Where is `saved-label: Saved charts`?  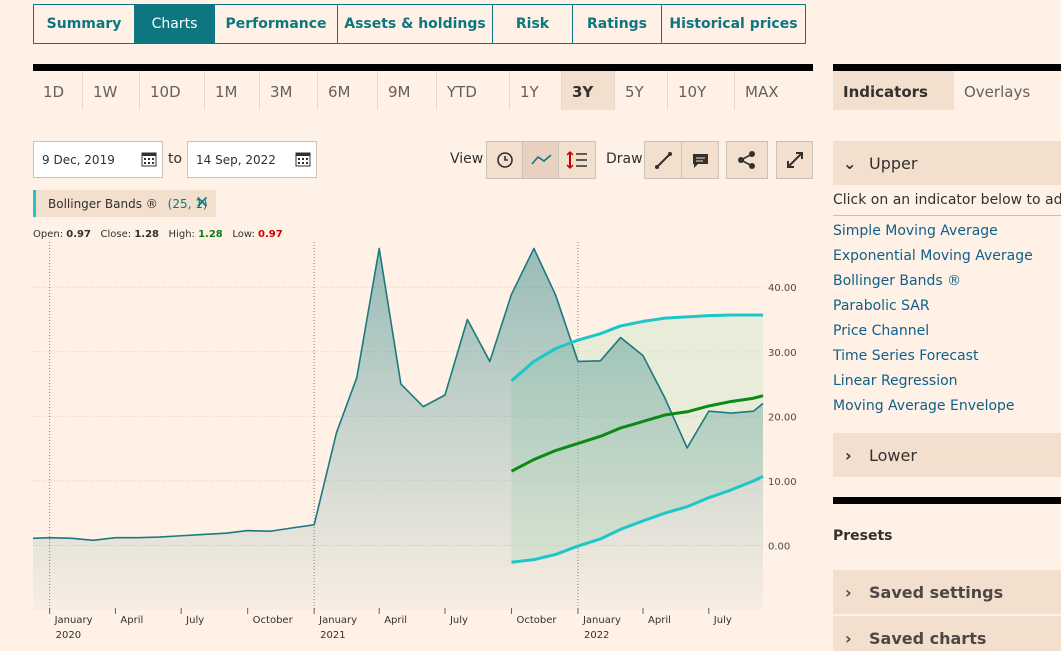 saved-label: Saved charts is located at coordinates (928, 638).